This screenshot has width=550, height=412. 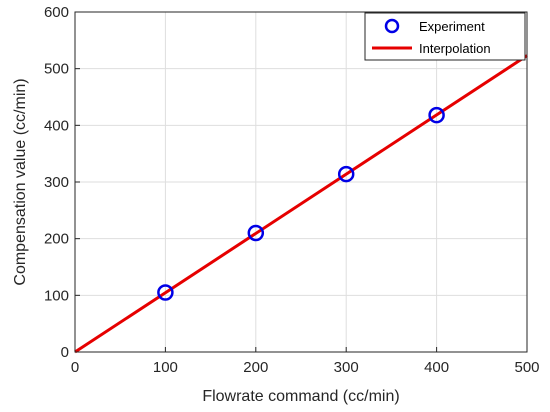 What do you see at coordinates (526, 367) in the screenshot?
I see `x-tick-label: 500` at bounding box center [526, 367].